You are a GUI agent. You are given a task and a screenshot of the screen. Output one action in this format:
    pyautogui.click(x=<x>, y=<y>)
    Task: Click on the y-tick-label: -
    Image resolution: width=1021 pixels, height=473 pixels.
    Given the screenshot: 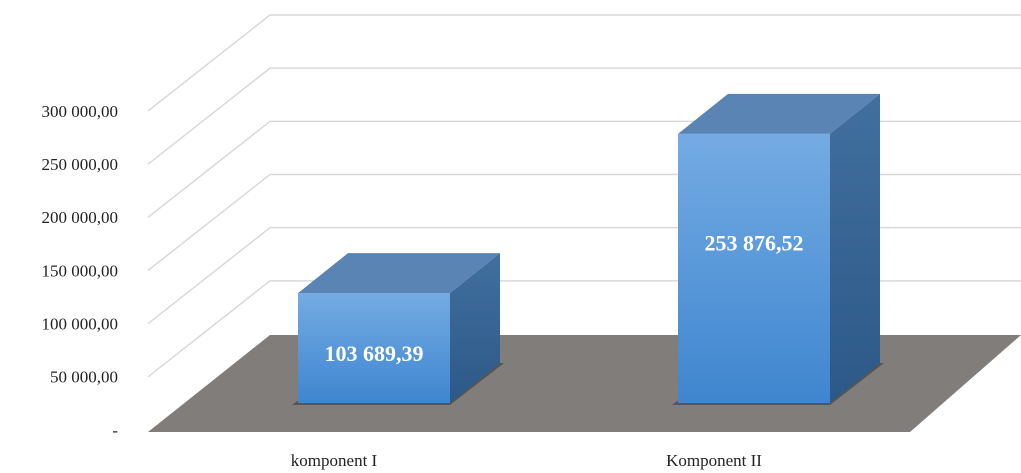 What is the action you would take?
    pyautogui.click(x=115, y=430)
    